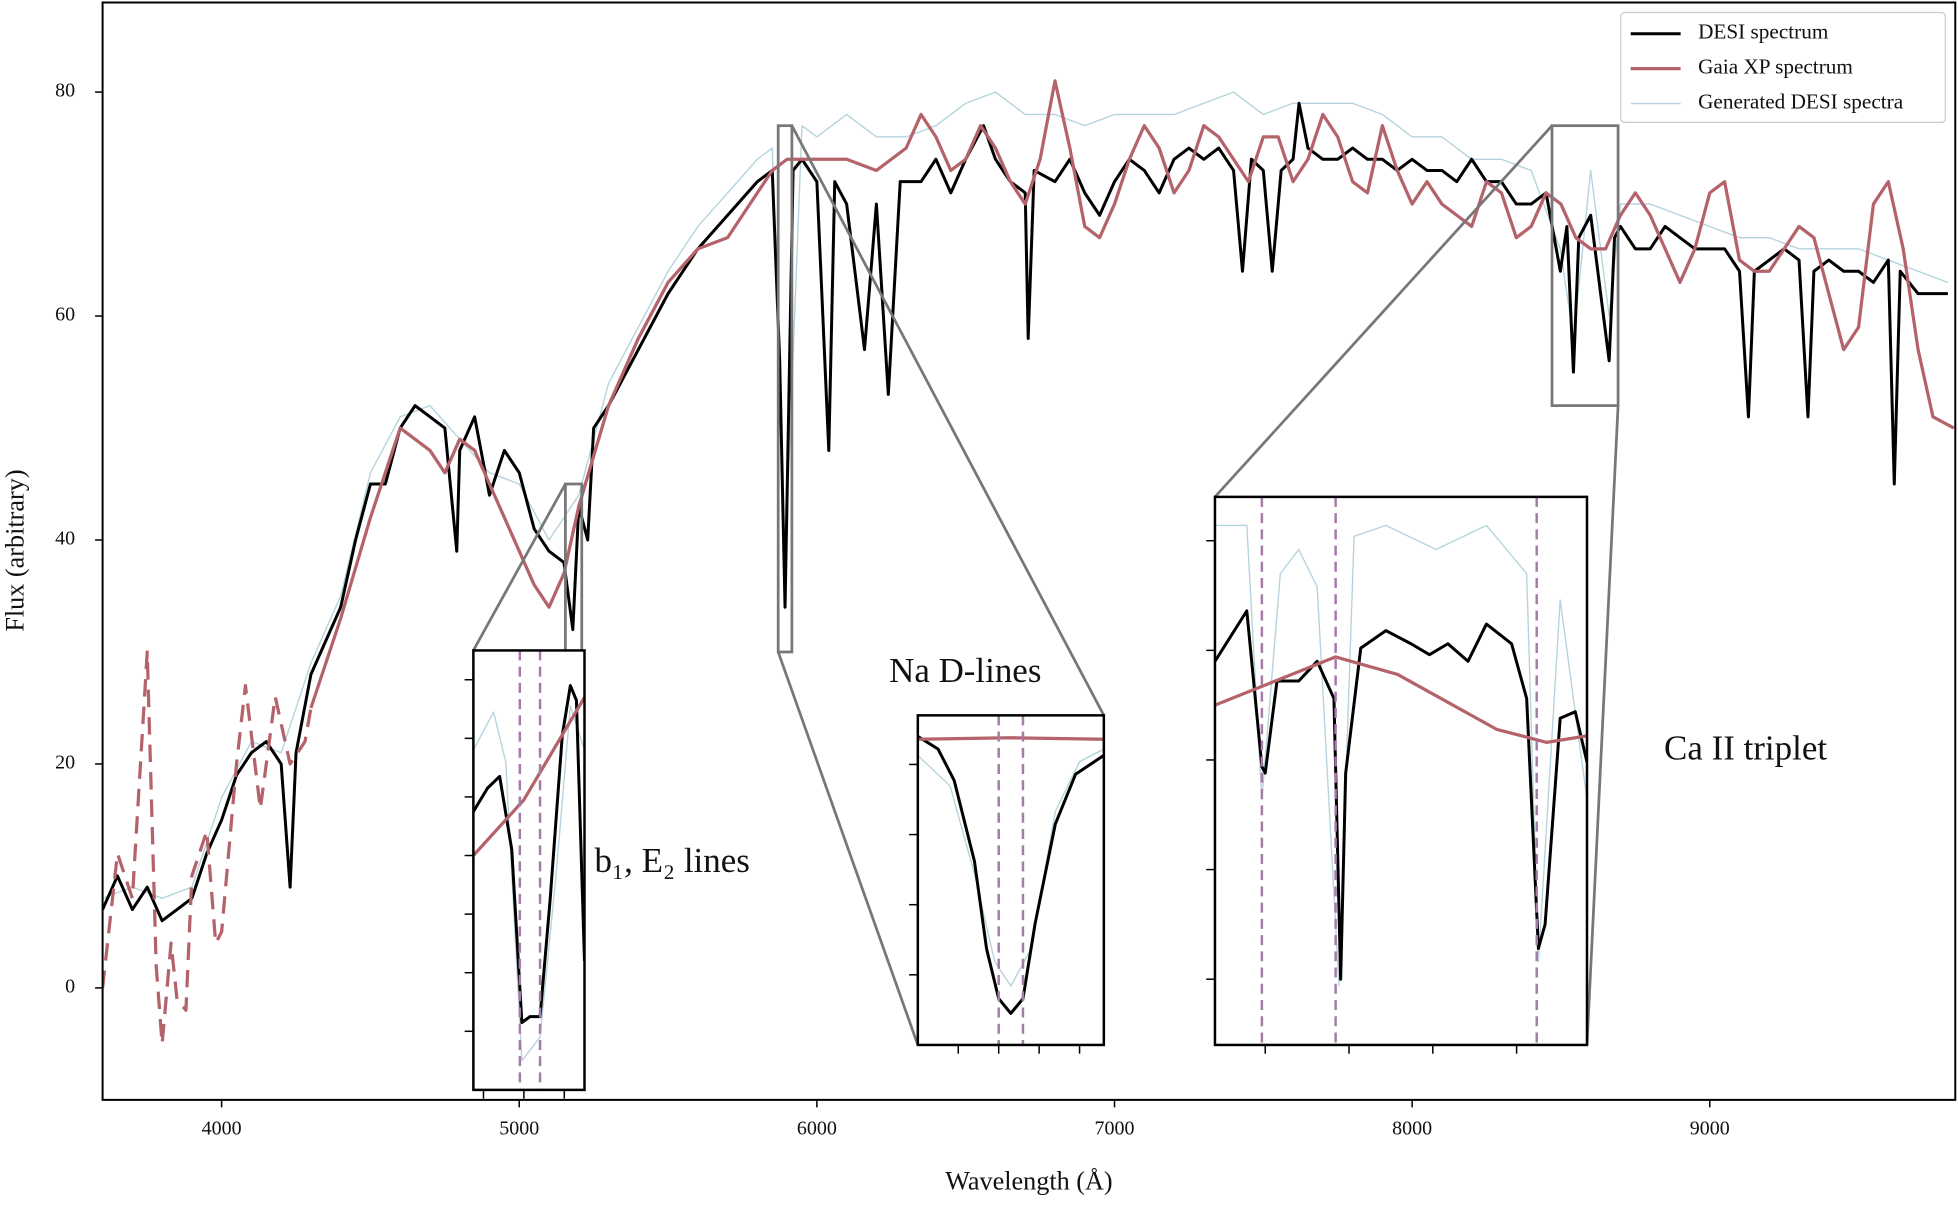 Image resolution: width=1958 pixels, height=1206 pixels. What do you see at coordinates (1710, 1128) in the screenshot?
I see `x-tick-label: 9000` at bounding box center [1710, 1128].